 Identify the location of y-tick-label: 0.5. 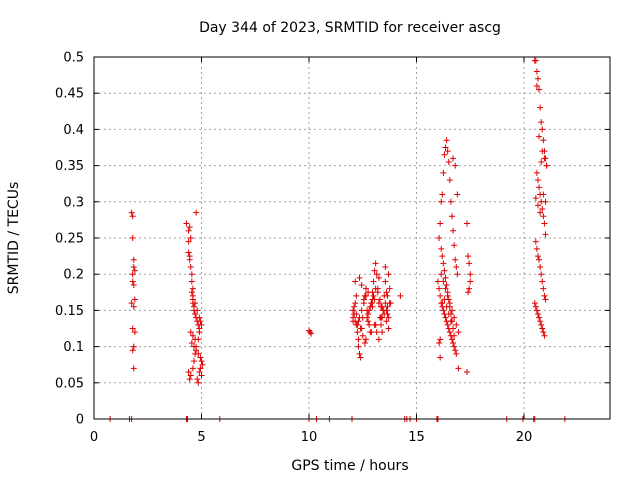
(73, 58).